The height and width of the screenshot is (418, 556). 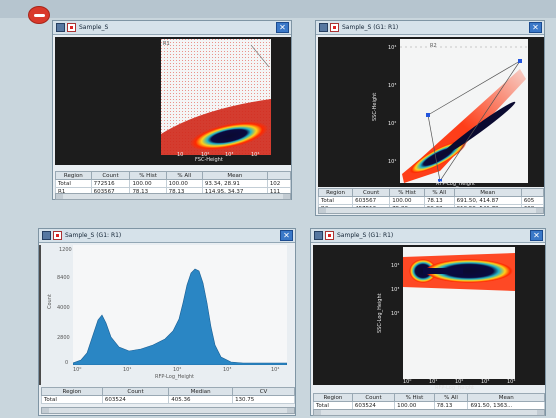 I want to click on histogram-fill, so click(x=180, y=316).